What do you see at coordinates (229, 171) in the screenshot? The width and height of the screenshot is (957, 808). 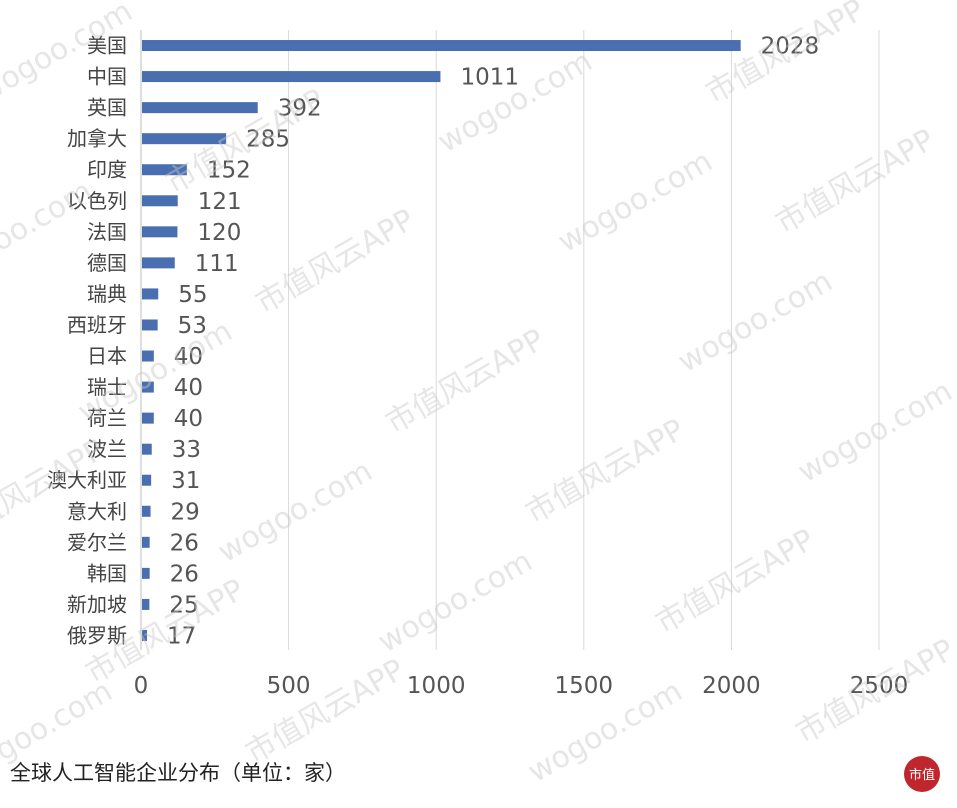 I see `data-label: 152` at bounding box center [229, 171].